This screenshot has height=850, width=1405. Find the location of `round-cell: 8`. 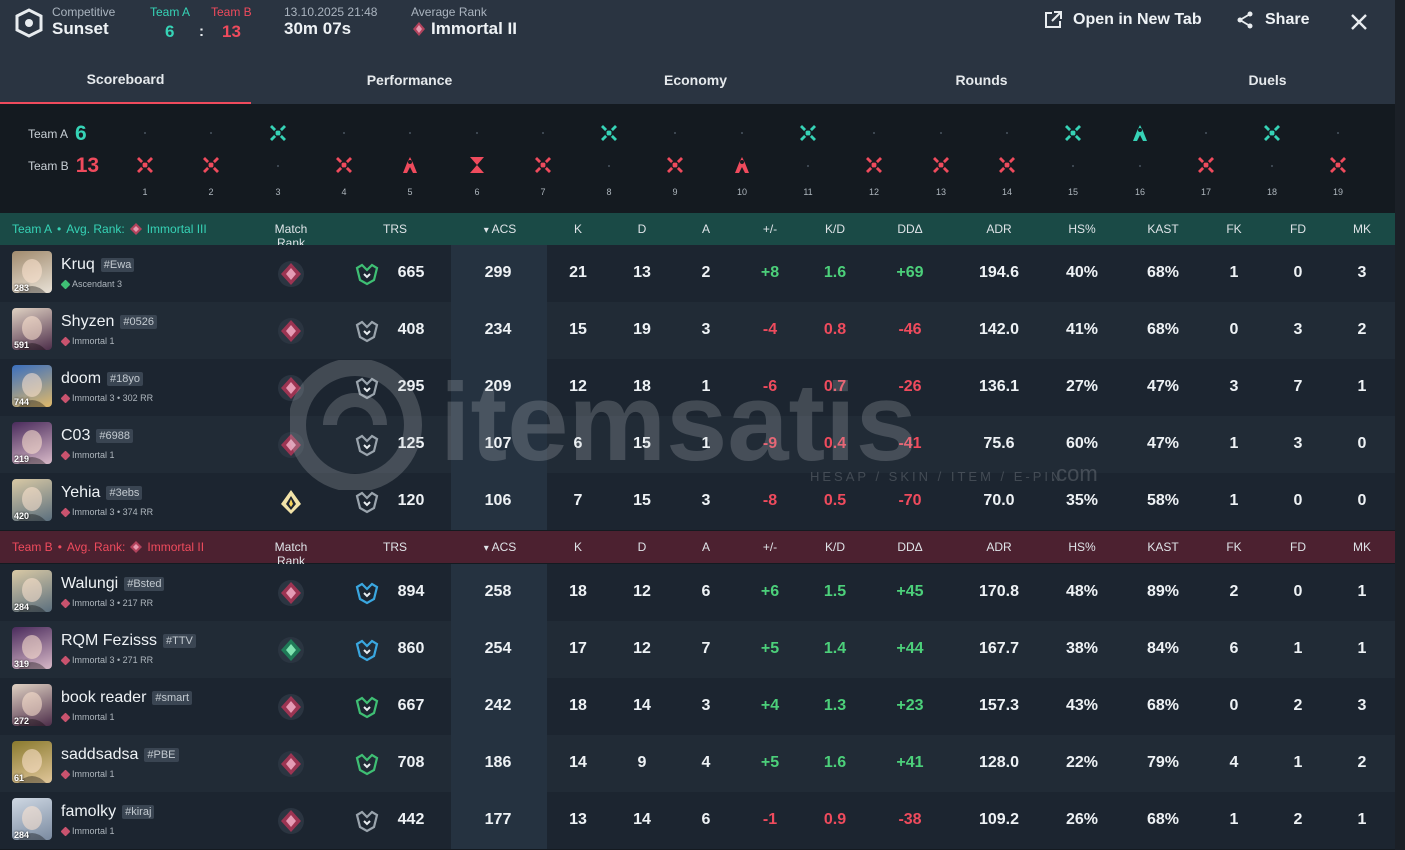

round-cell: 8 is located at coordinates (609, 159).